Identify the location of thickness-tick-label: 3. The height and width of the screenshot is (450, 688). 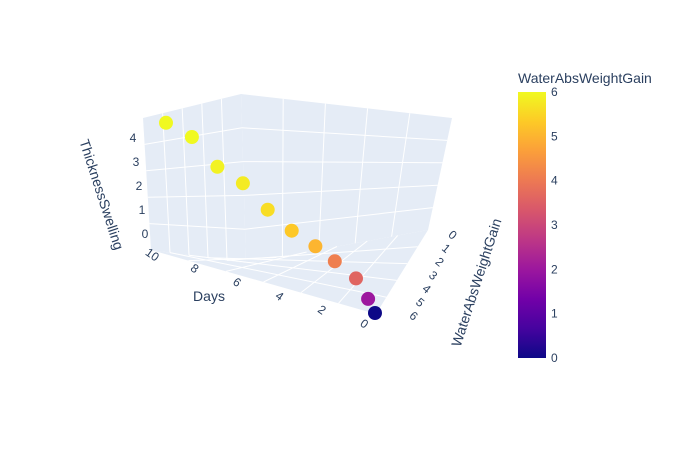
(136, 162).